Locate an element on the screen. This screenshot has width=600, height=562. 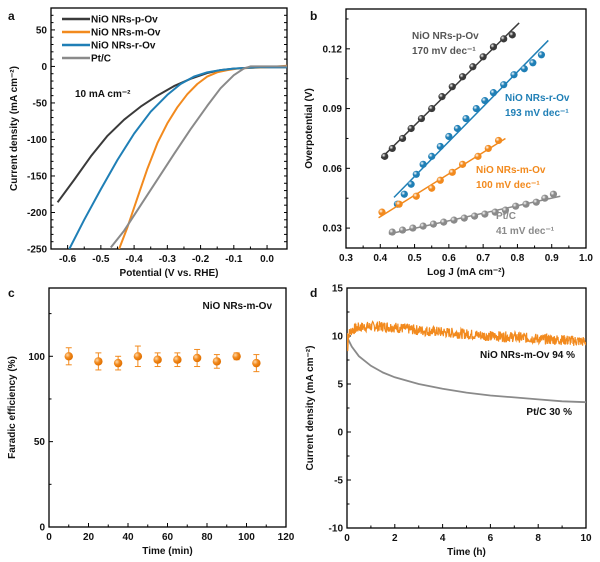
slope-label-pt-c: 41 mV dec⁻¹ is located at coordinates (525, 231).